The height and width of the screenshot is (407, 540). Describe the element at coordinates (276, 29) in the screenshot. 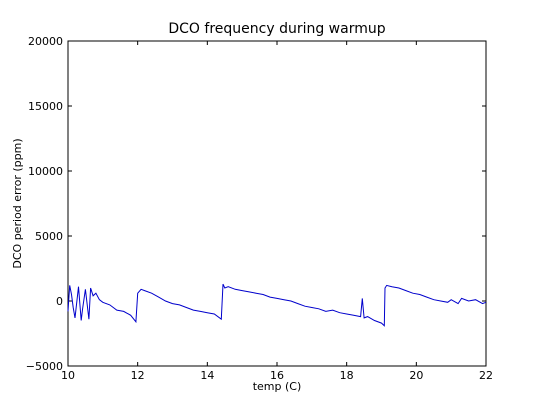

I see `chart-title: DCO frequency during warmup` at that location.